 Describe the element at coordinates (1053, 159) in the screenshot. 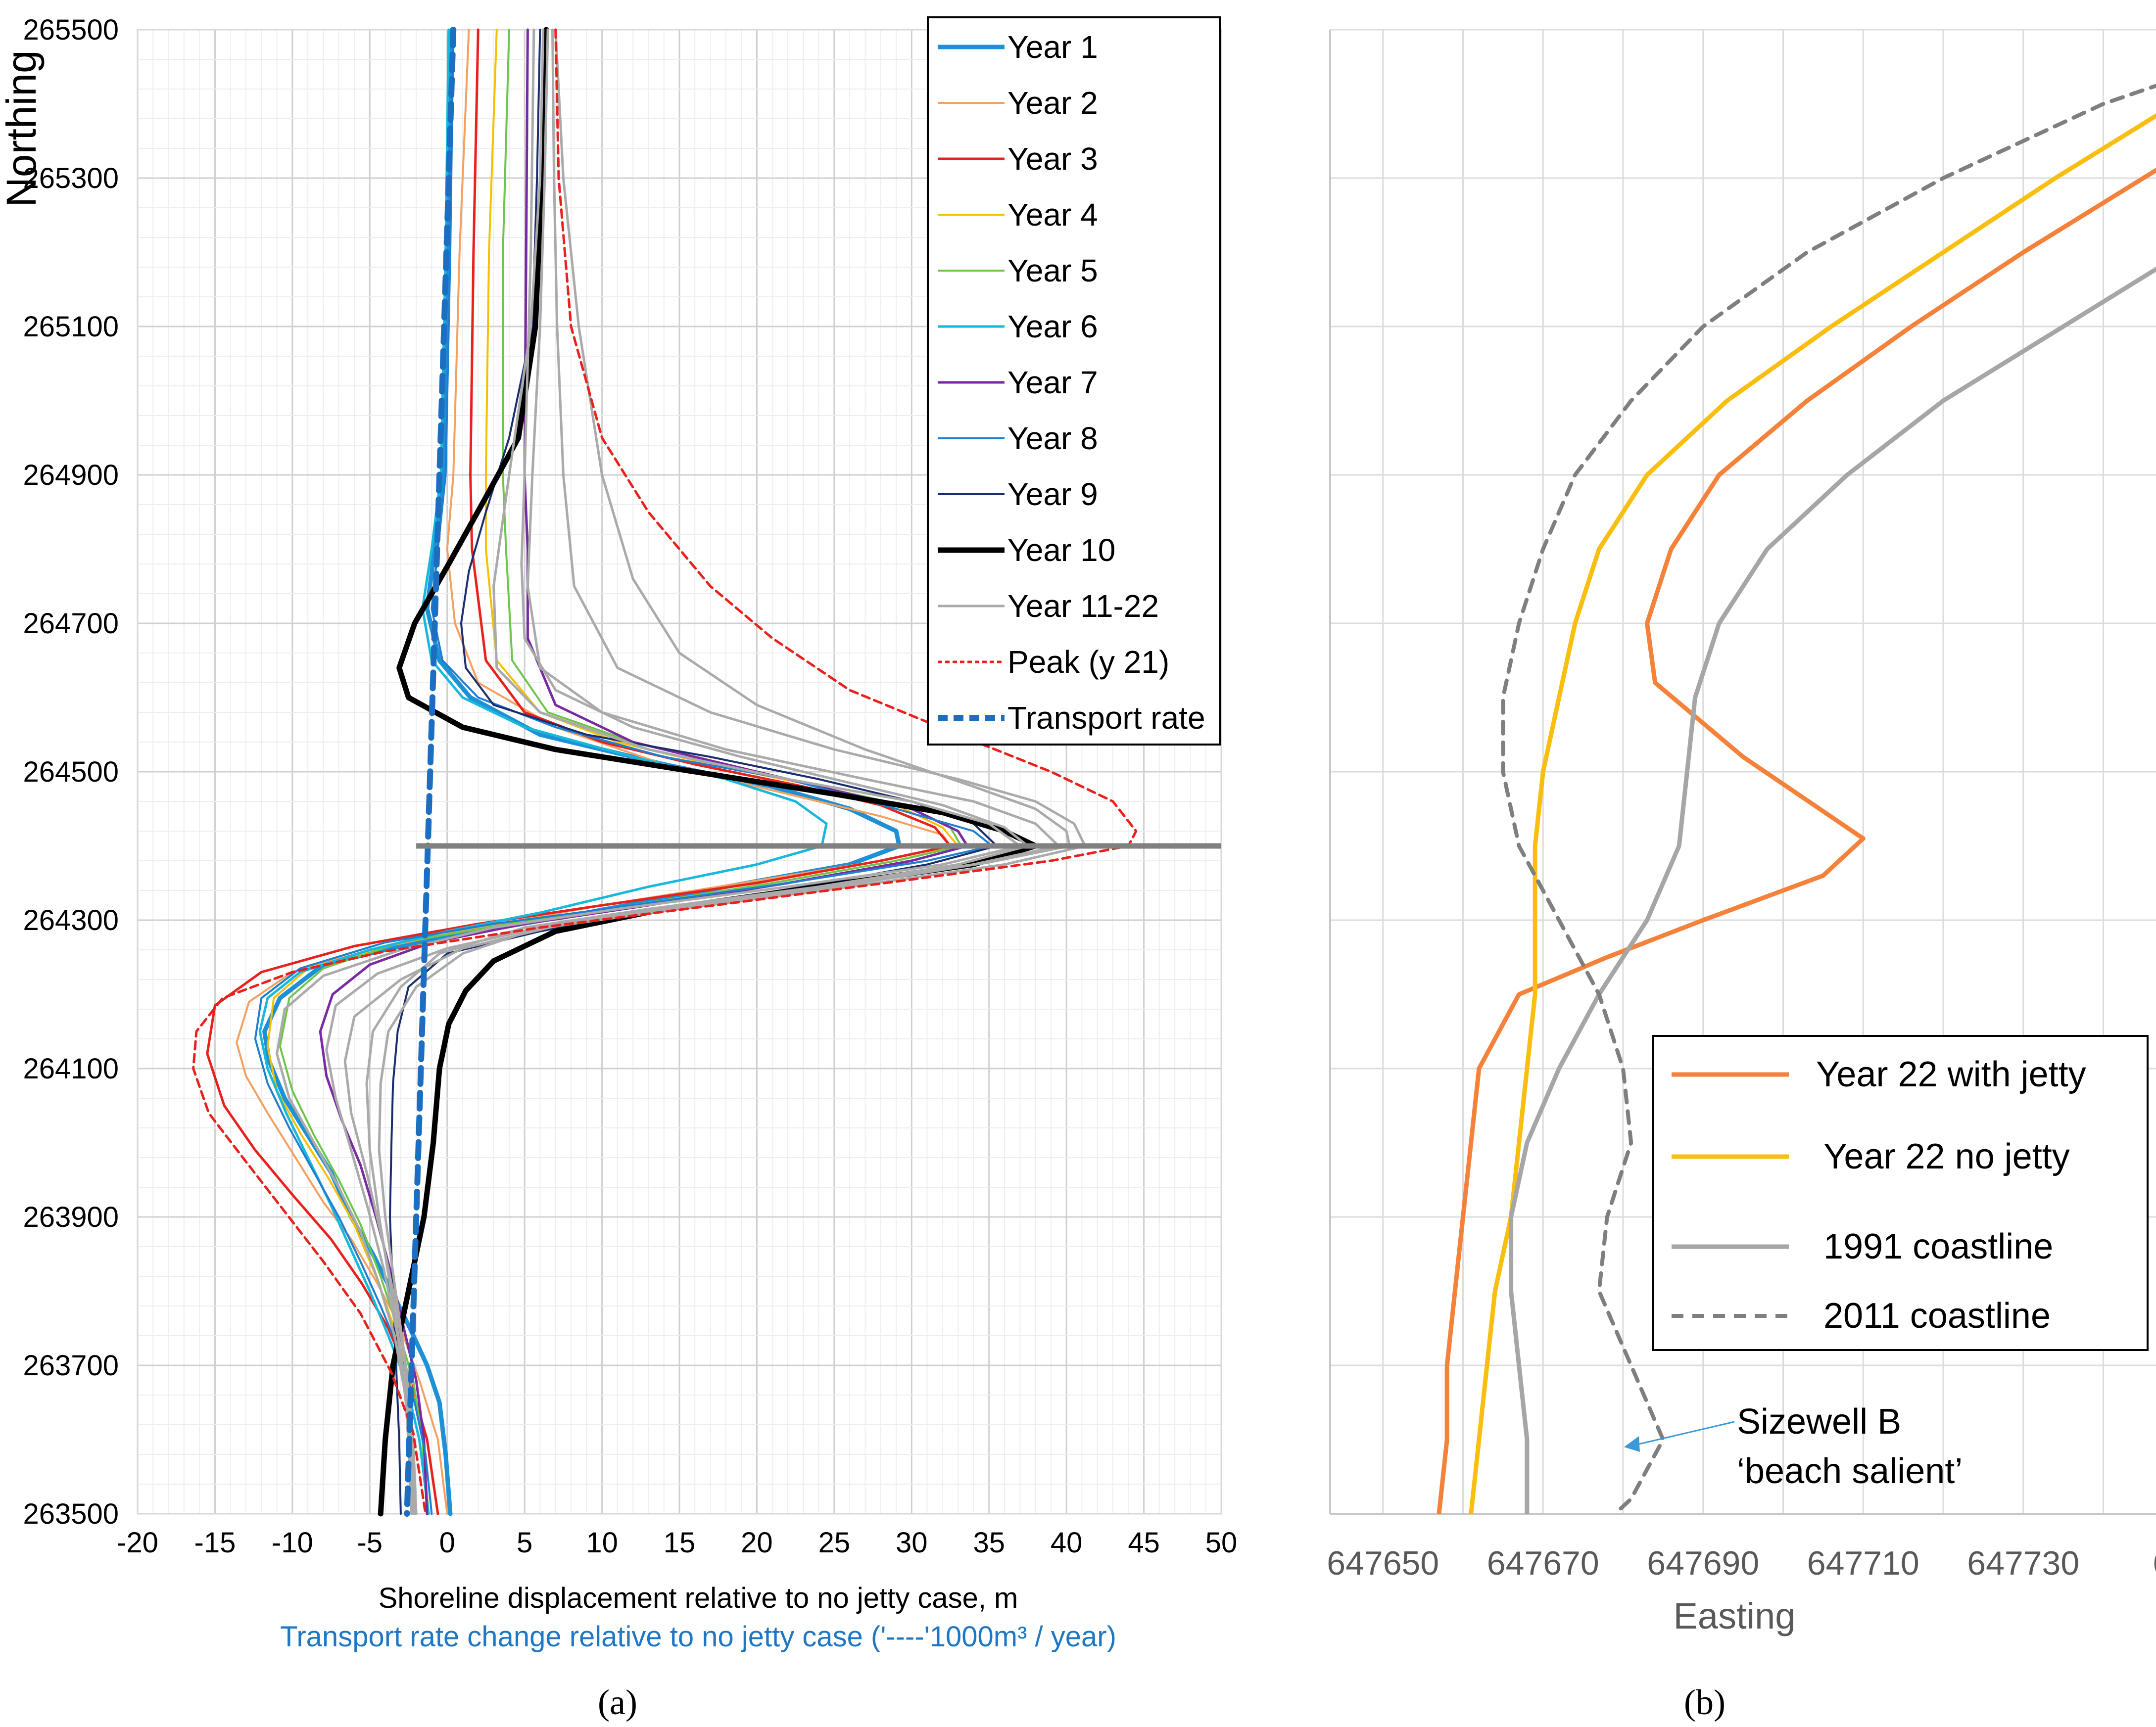

I see `legend-label-year3: Year 3` at that location.